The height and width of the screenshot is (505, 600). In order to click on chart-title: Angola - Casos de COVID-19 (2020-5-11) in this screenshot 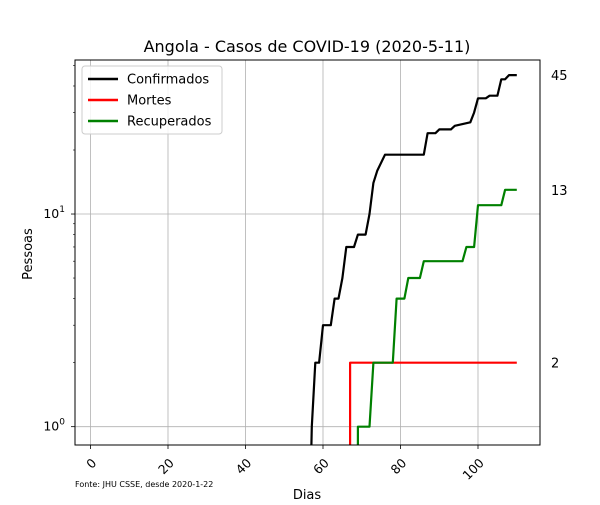, I will do `click(307, 46)`.